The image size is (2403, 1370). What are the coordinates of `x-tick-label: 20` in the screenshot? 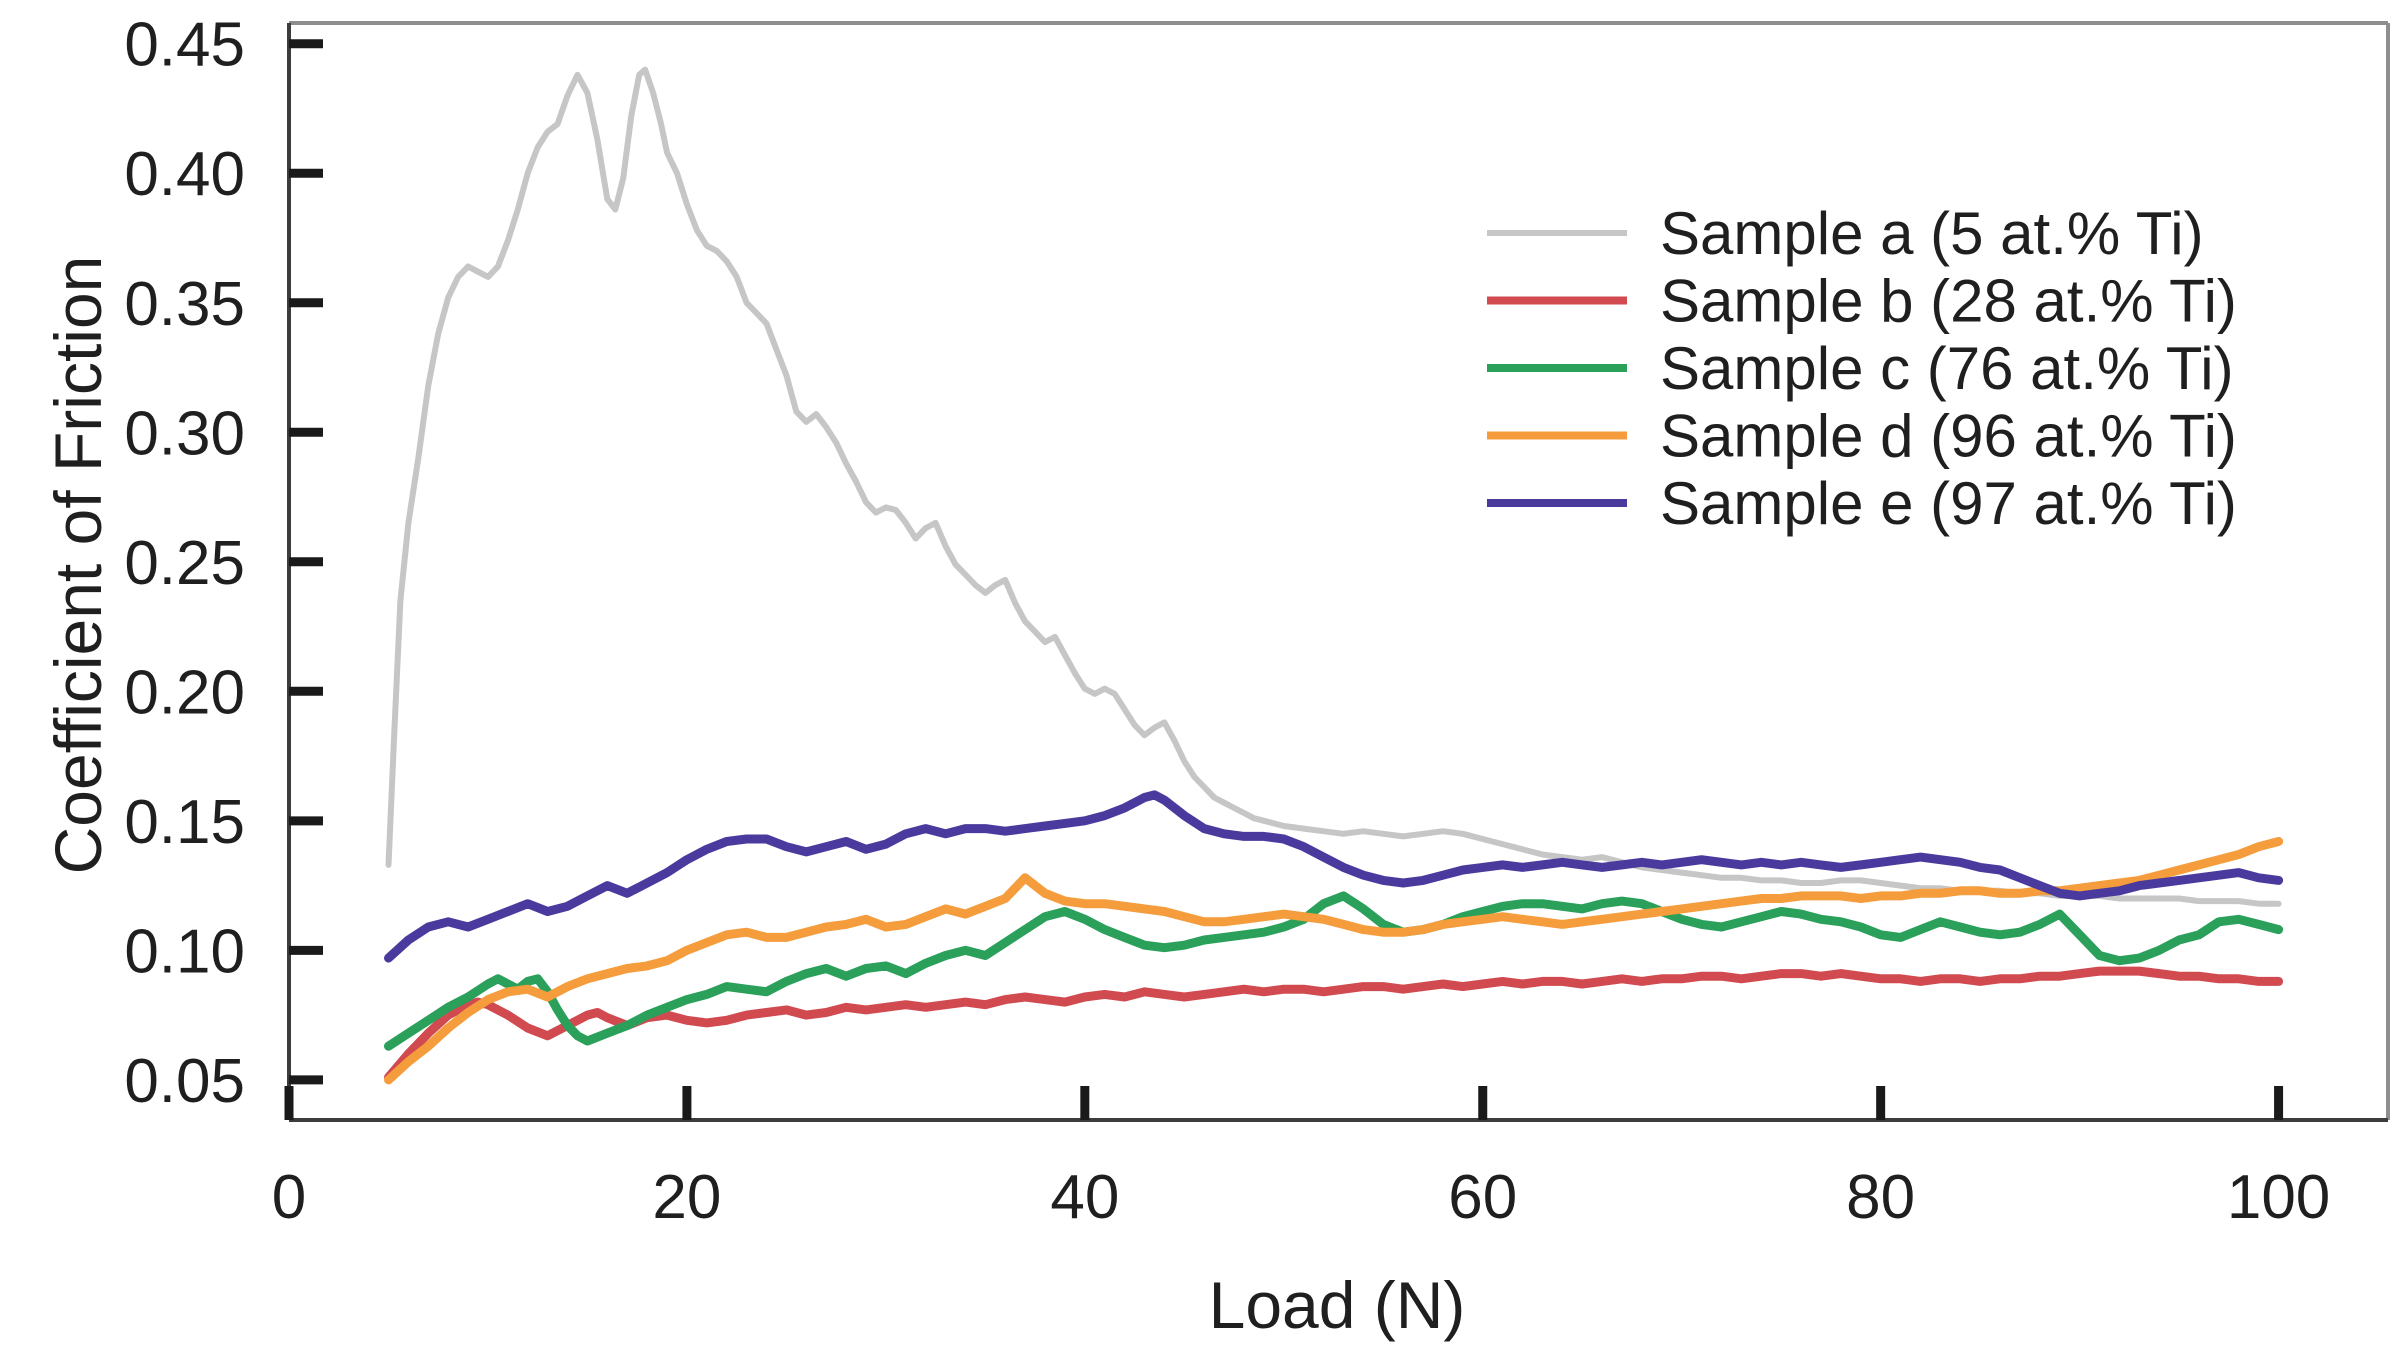 It's located at (686, 1197).